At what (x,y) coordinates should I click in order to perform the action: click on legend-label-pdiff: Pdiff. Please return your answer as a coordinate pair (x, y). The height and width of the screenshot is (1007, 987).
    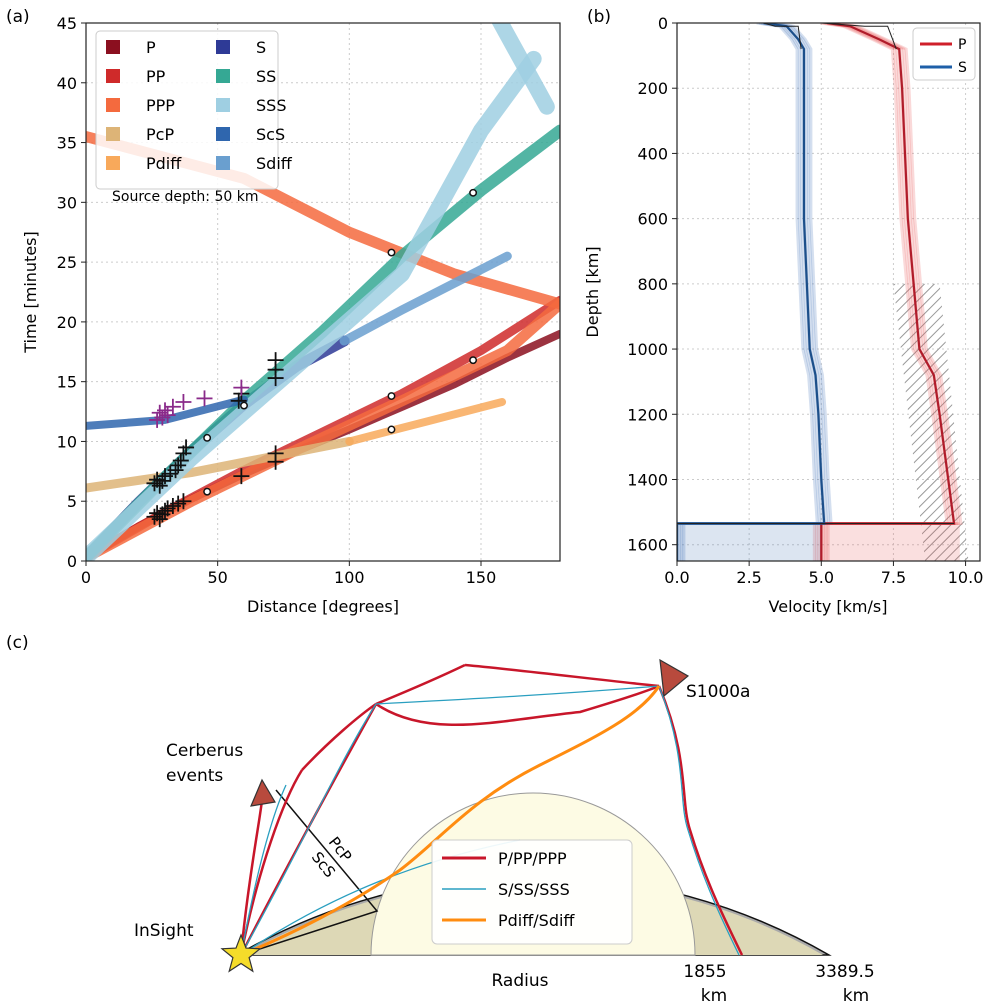
    Looking at the image, I should click on (164, 163).